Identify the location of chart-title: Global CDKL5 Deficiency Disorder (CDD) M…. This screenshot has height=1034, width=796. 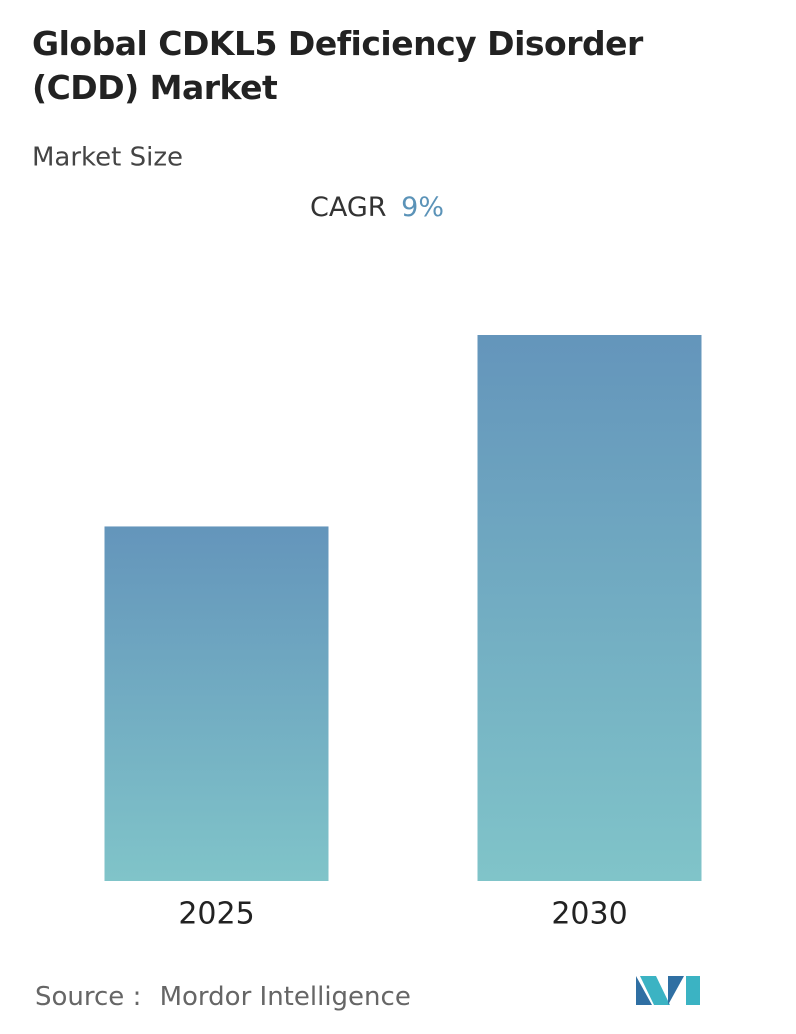
(337, 65).